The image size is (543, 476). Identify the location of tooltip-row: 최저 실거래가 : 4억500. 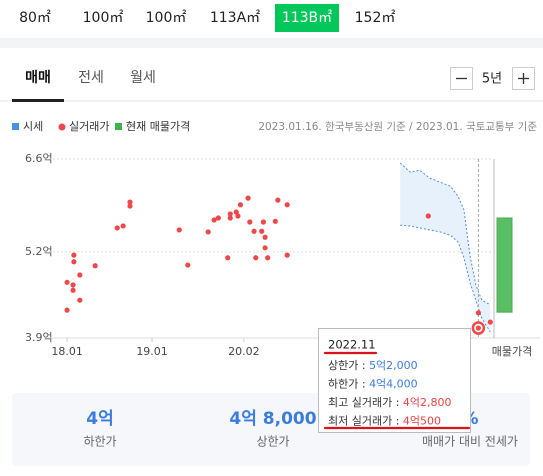
(384, 421).